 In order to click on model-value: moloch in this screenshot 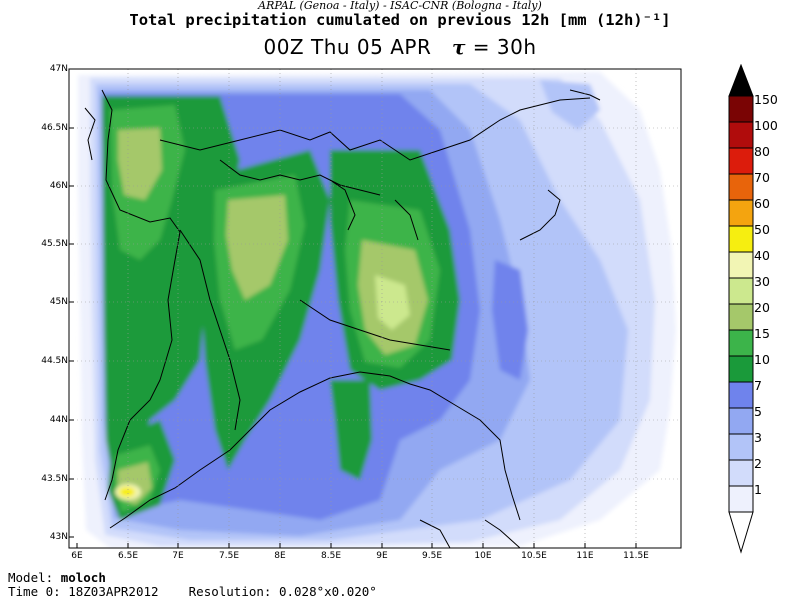, I will do `click(83, 577)`.